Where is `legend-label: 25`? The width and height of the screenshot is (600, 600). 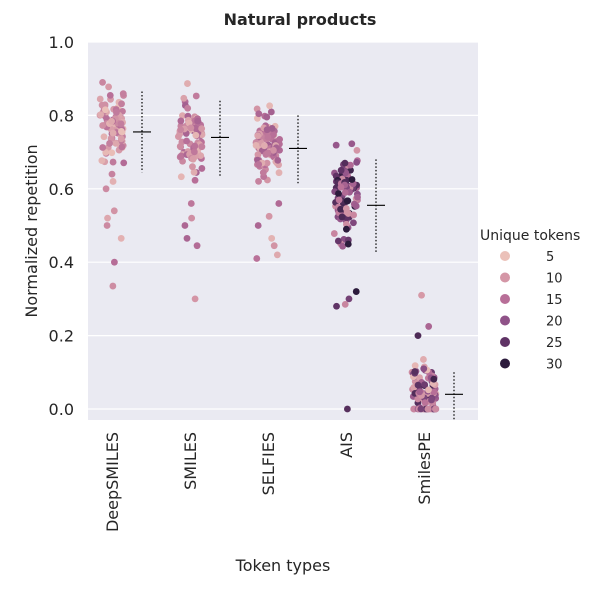 legend-label: 25 is located at coordinates (554, 343).